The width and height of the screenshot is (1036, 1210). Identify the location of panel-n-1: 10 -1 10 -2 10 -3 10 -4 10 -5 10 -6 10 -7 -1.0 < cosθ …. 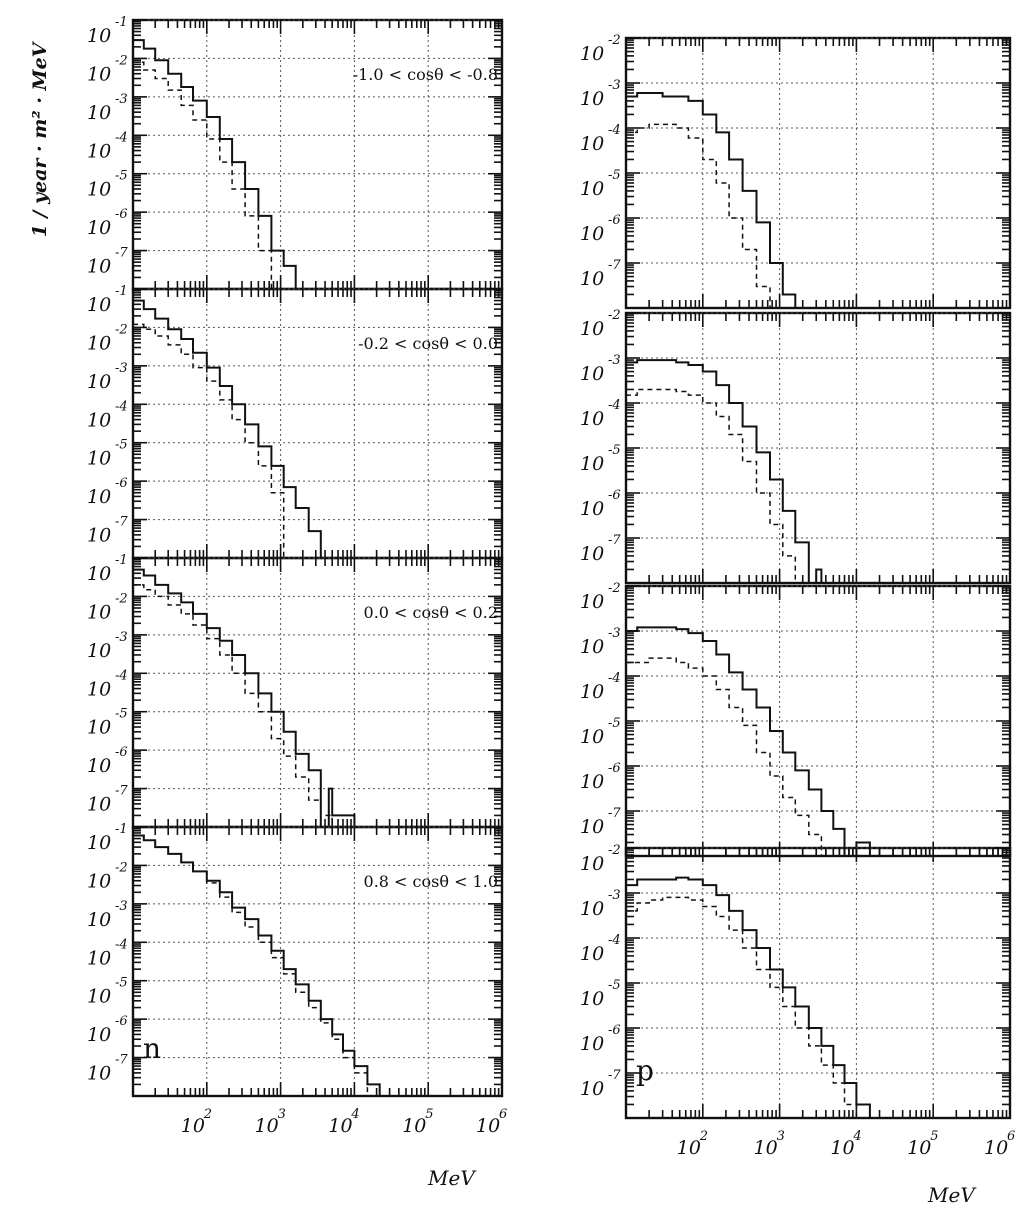
(295, 153).